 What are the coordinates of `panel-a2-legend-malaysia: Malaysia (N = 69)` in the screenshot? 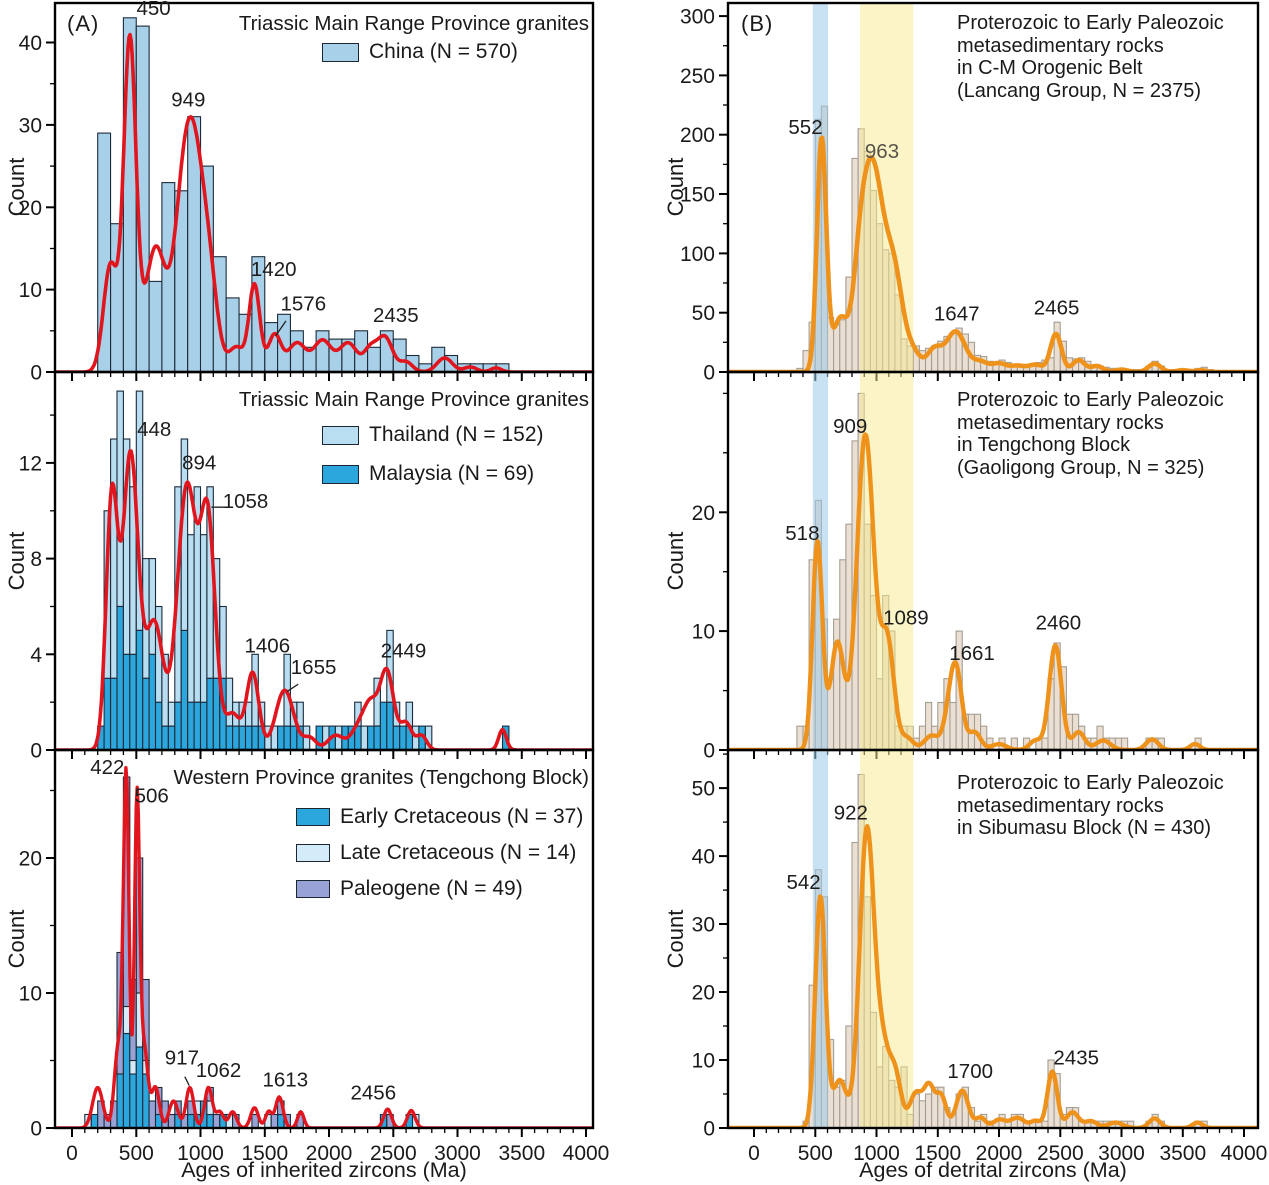 It's located at (428, 474).